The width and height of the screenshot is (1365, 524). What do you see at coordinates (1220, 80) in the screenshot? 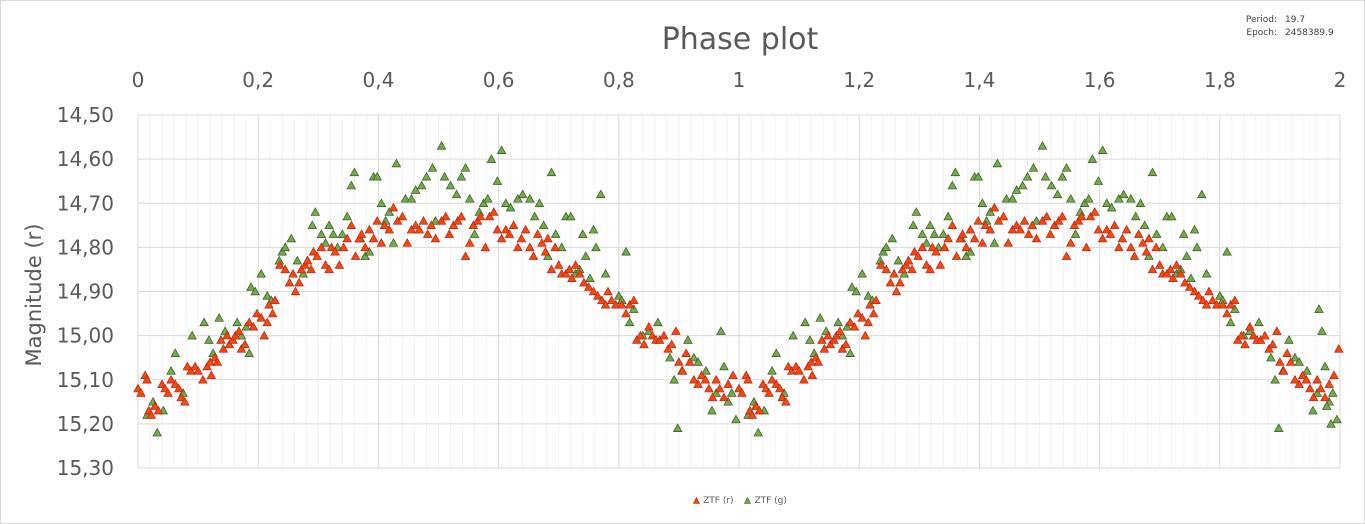
I see `x-tick-label: 1,8` at bounding box center [1220, 80].